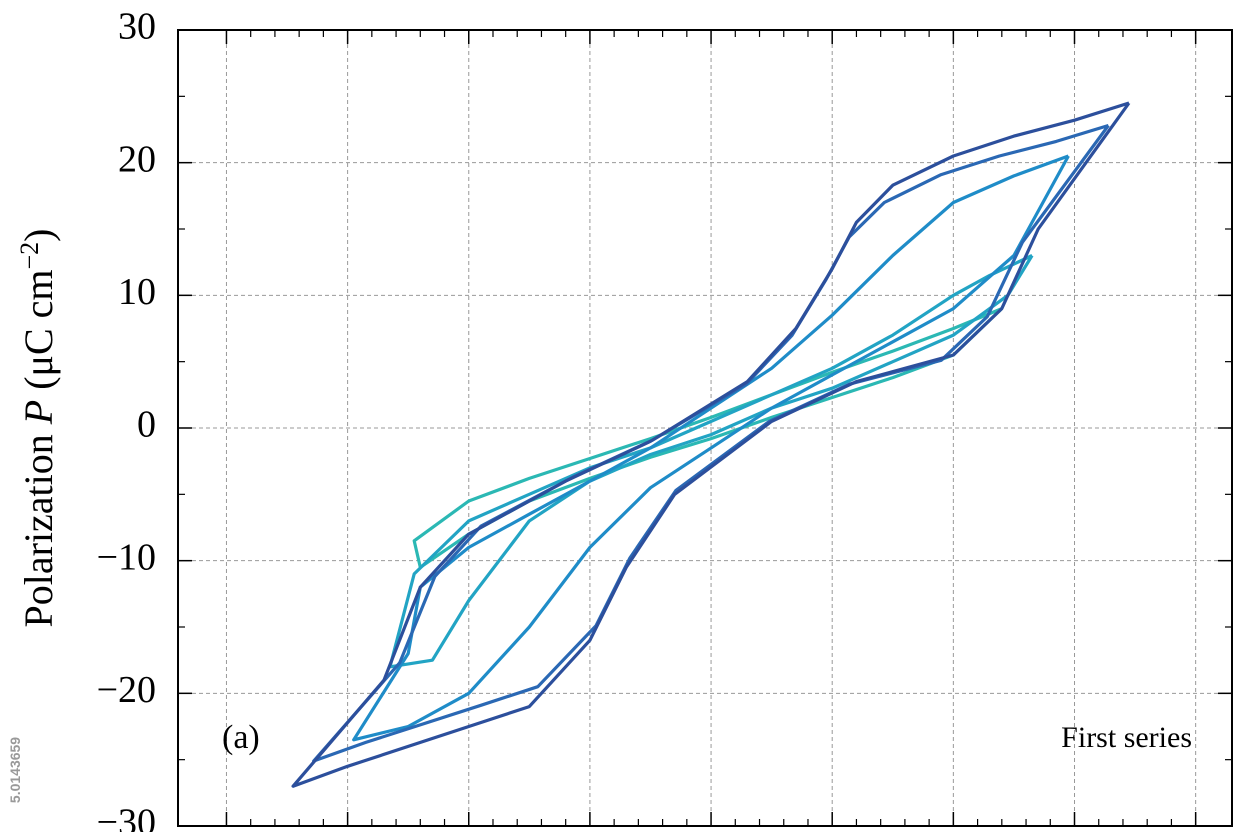 This screenshot has height=832, width=1246. Describe the element at coordinates (1126, 737) in the screenshot. I see `series-annotation: First series` at that location.